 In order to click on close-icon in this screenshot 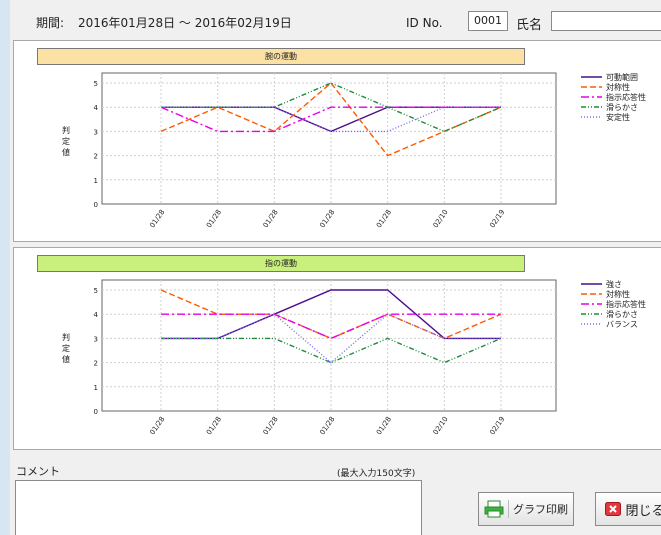, I will do `click(613, 509)`.